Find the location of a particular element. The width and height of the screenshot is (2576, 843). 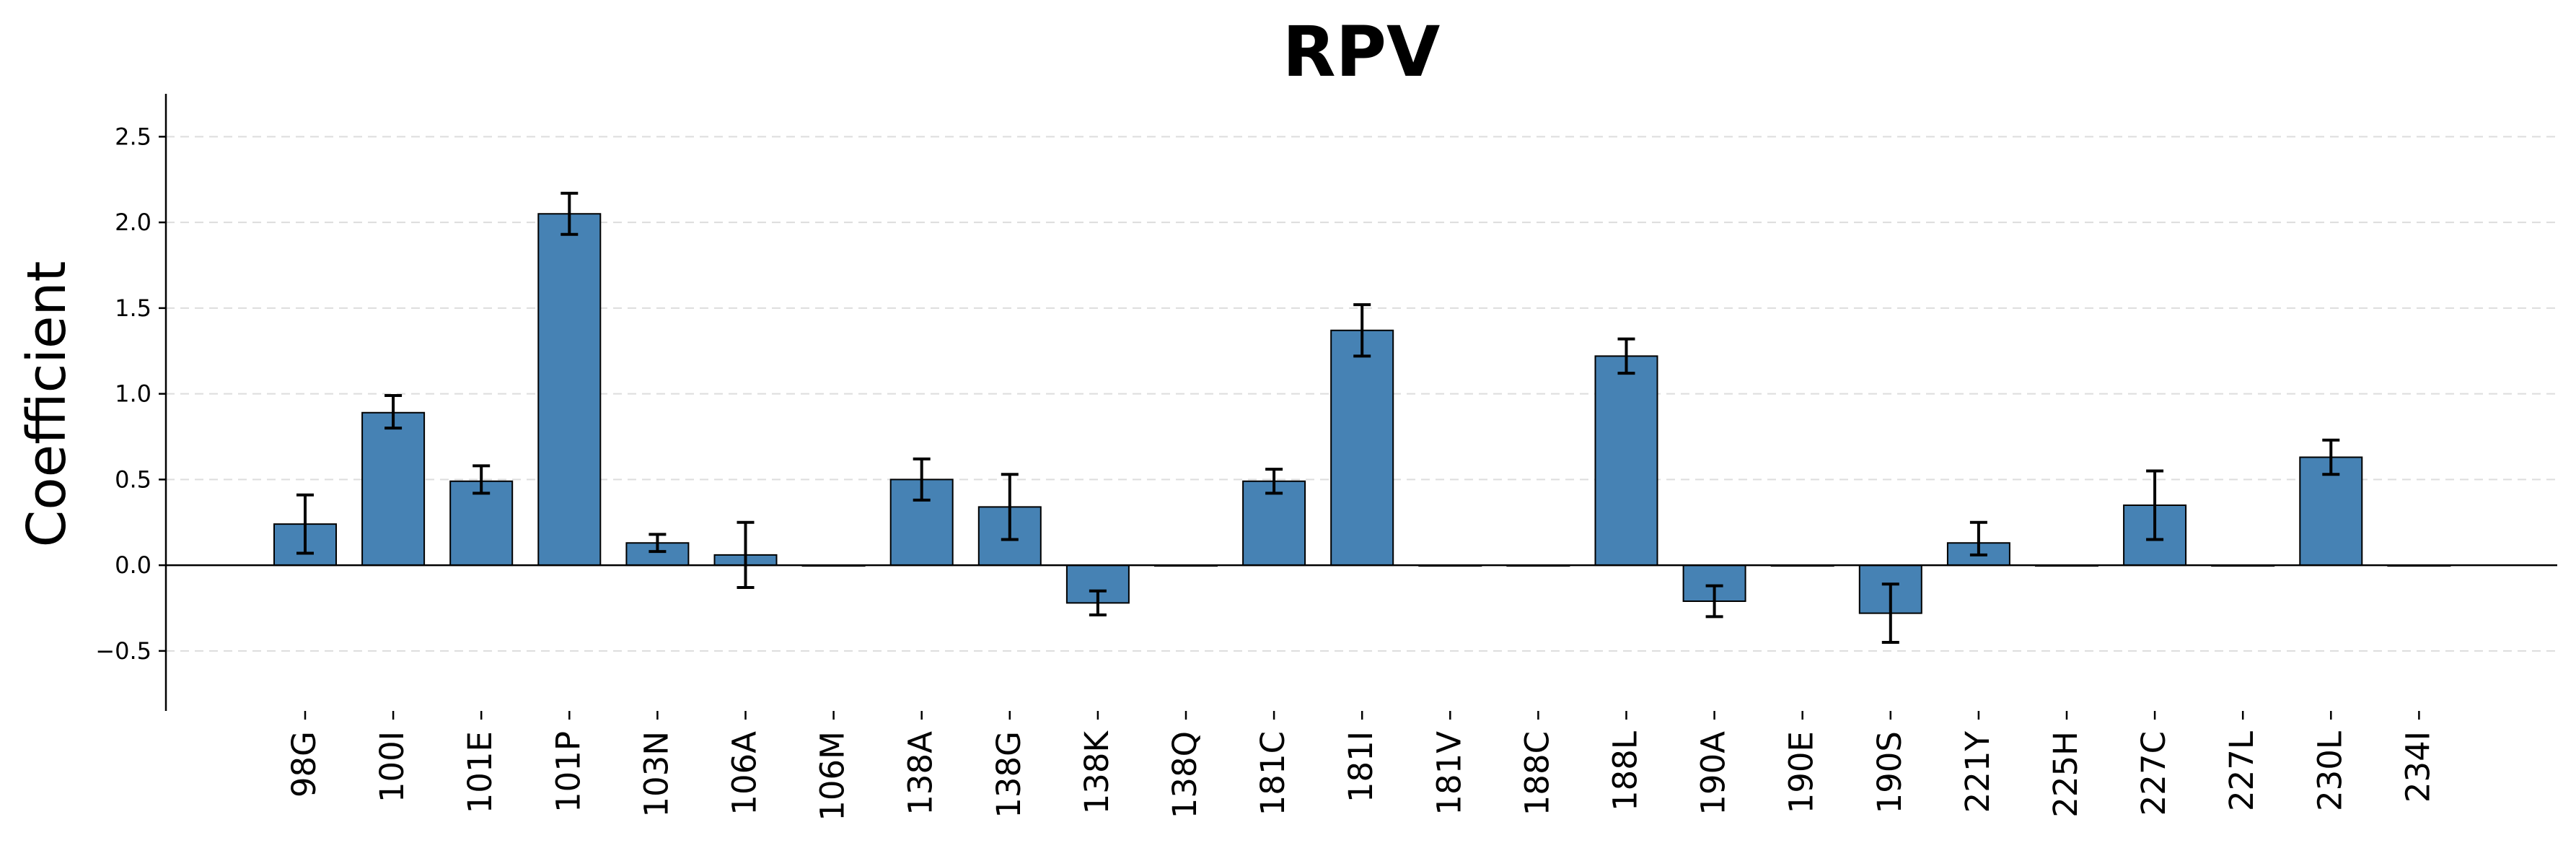

x-tick-label: 181I is located at coordinates (1361, 767).